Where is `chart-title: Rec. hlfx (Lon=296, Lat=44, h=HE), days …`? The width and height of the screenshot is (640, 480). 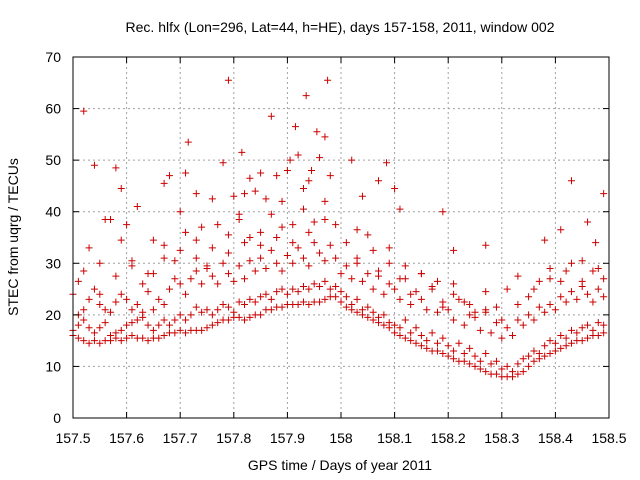 chart-title: Rec. hlfx (Lon=296, Lat=44, h=HE), days … is located at coordinates (340, 27).